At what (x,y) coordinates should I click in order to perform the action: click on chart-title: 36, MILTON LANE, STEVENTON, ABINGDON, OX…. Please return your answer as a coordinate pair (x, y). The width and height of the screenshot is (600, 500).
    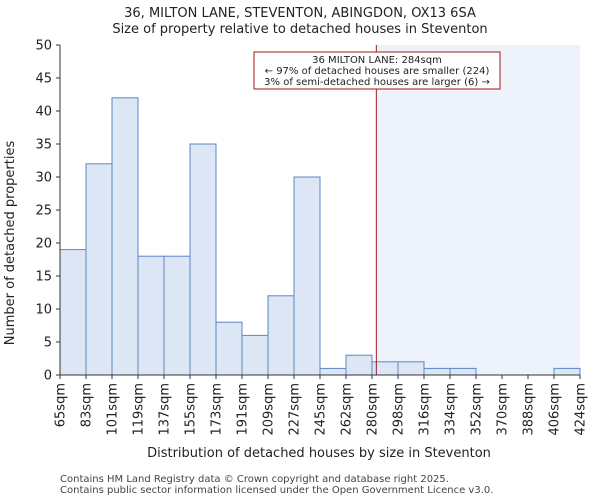
    Looking at the image, I should click on (300, 13).